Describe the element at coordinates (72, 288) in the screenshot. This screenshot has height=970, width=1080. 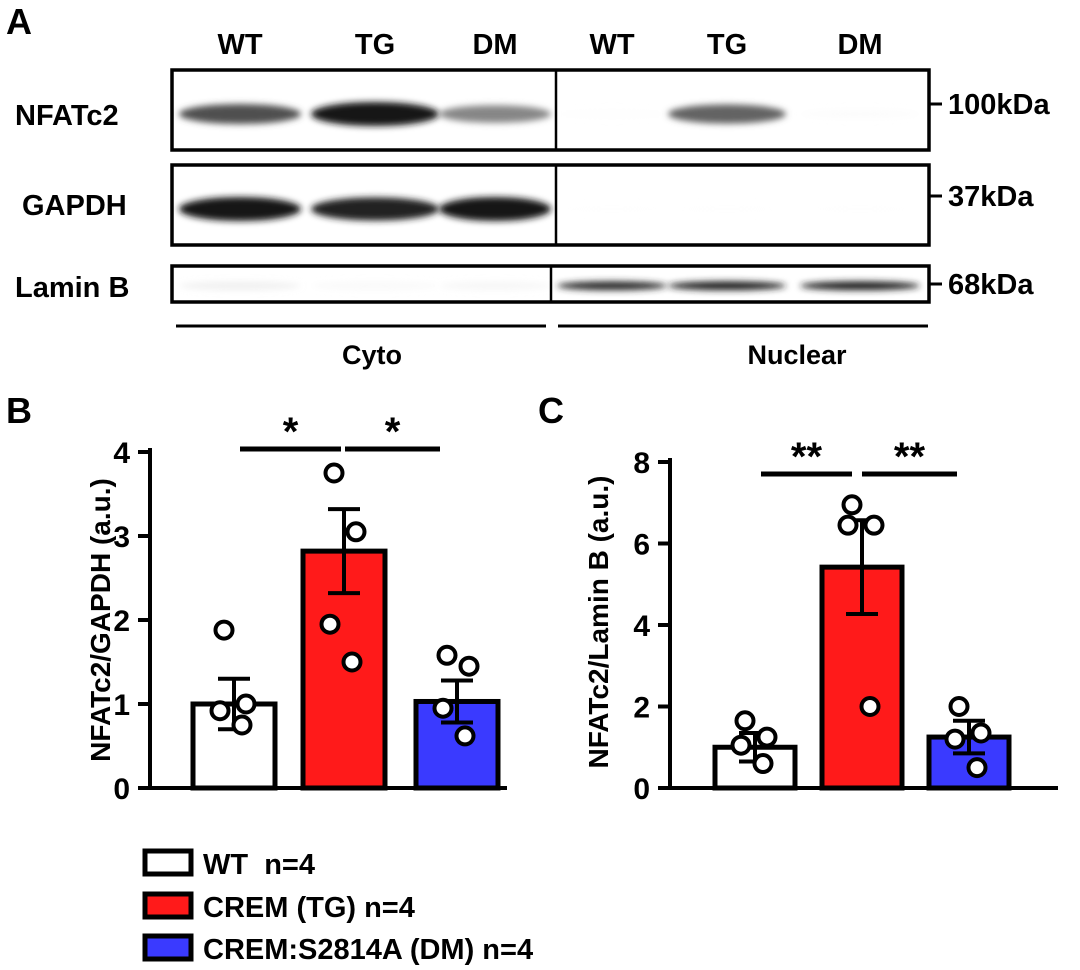
I see `protein-label-laminb: Lamin B` at that location.